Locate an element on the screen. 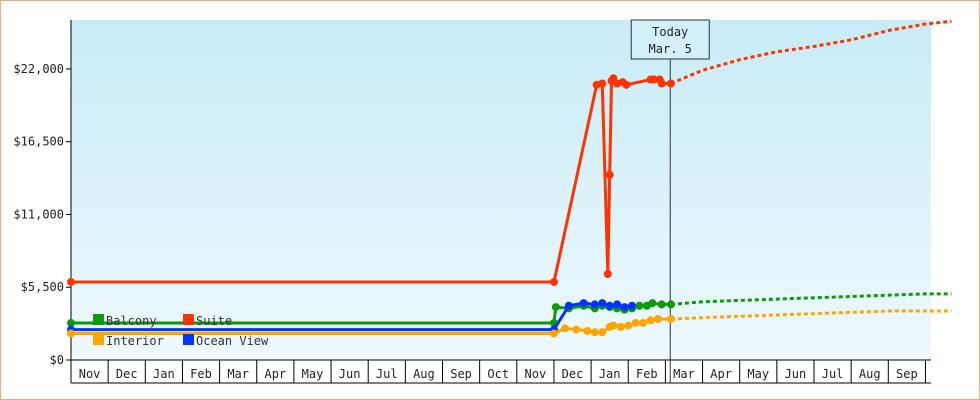  today-marker: Today Mar. 5 is located at coordinates (670, 201).